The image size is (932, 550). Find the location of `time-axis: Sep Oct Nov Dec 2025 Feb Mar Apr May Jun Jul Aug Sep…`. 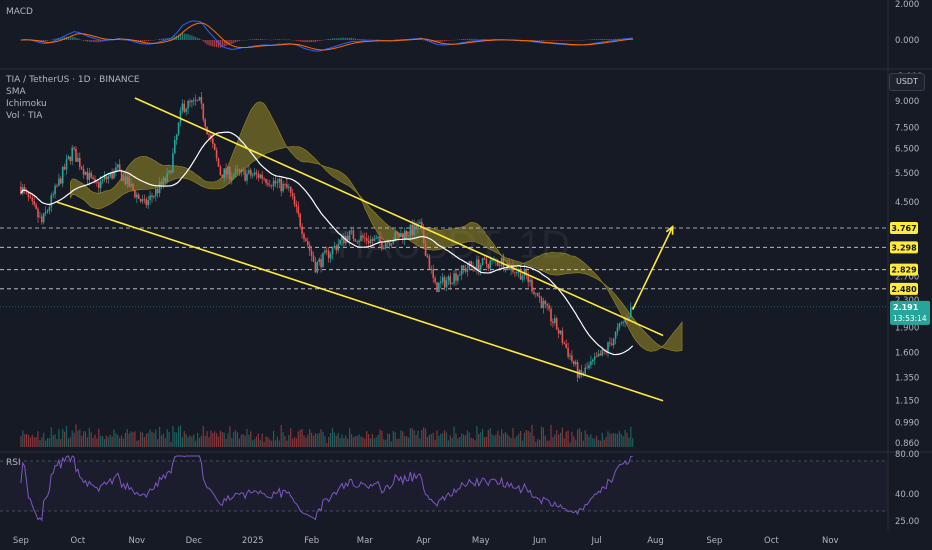

time-axis: Sep Oct Nov Dec 2025 Feb Mar Apr May Jun Jul Aug Sep… is located at coordinates (426, 541).